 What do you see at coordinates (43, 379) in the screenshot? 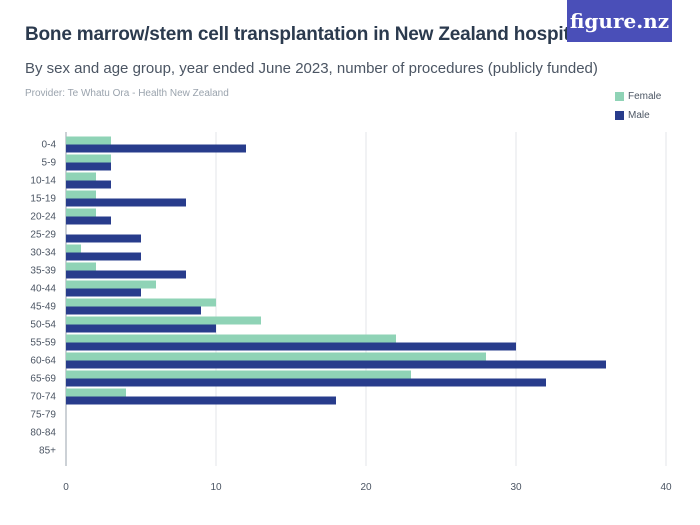
I see `y-tick-label: 65-69` at bounding box center [43, 379].